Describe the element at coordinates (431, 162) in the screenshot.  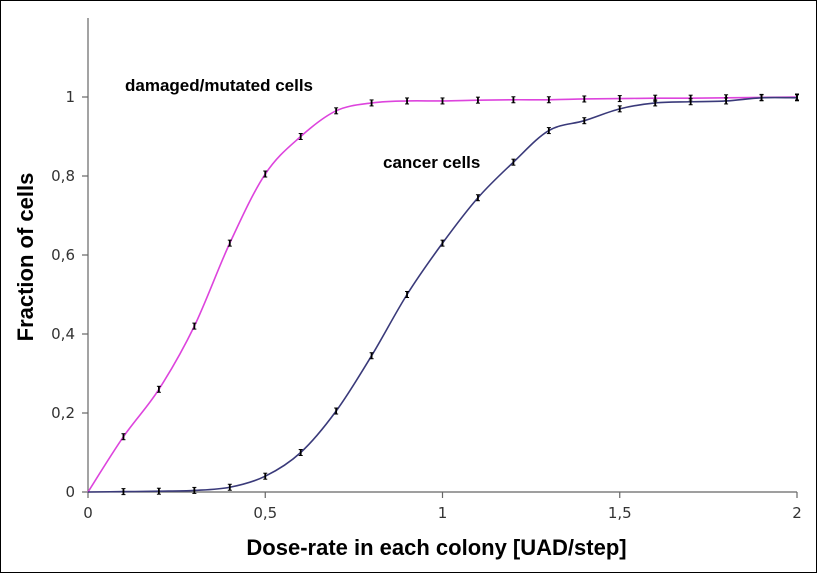
I see `annotation-cancer-cells: cancer cells` at that location.